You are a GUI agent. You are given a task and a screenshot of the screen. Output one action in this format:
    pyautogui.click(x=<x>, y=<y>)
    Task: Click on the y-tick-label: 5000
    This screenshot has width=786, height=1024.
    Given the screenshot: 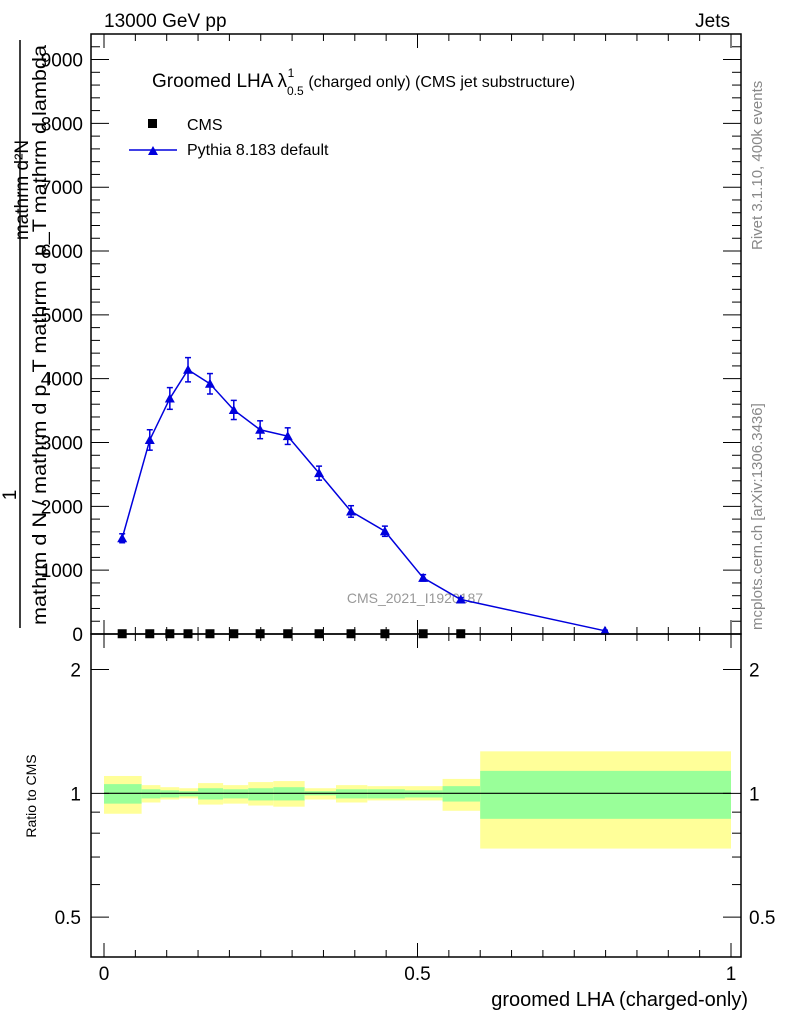 What is the action you would take?
    pyautogui.click(x=62, y=316)
    